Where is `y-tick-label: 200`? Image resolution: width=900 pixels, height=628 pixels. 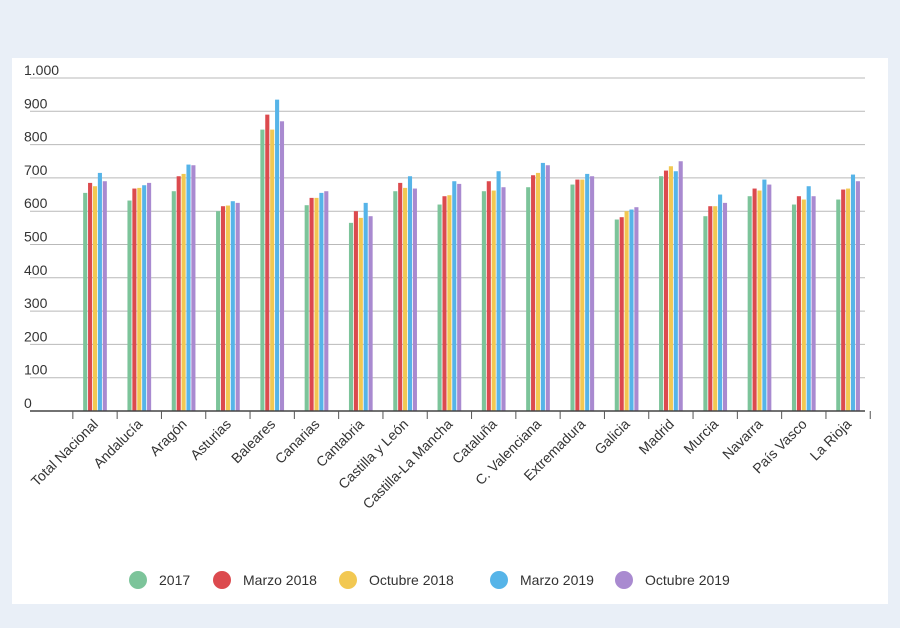 y-tick-label: 200 is located at coordinates (36, 336).